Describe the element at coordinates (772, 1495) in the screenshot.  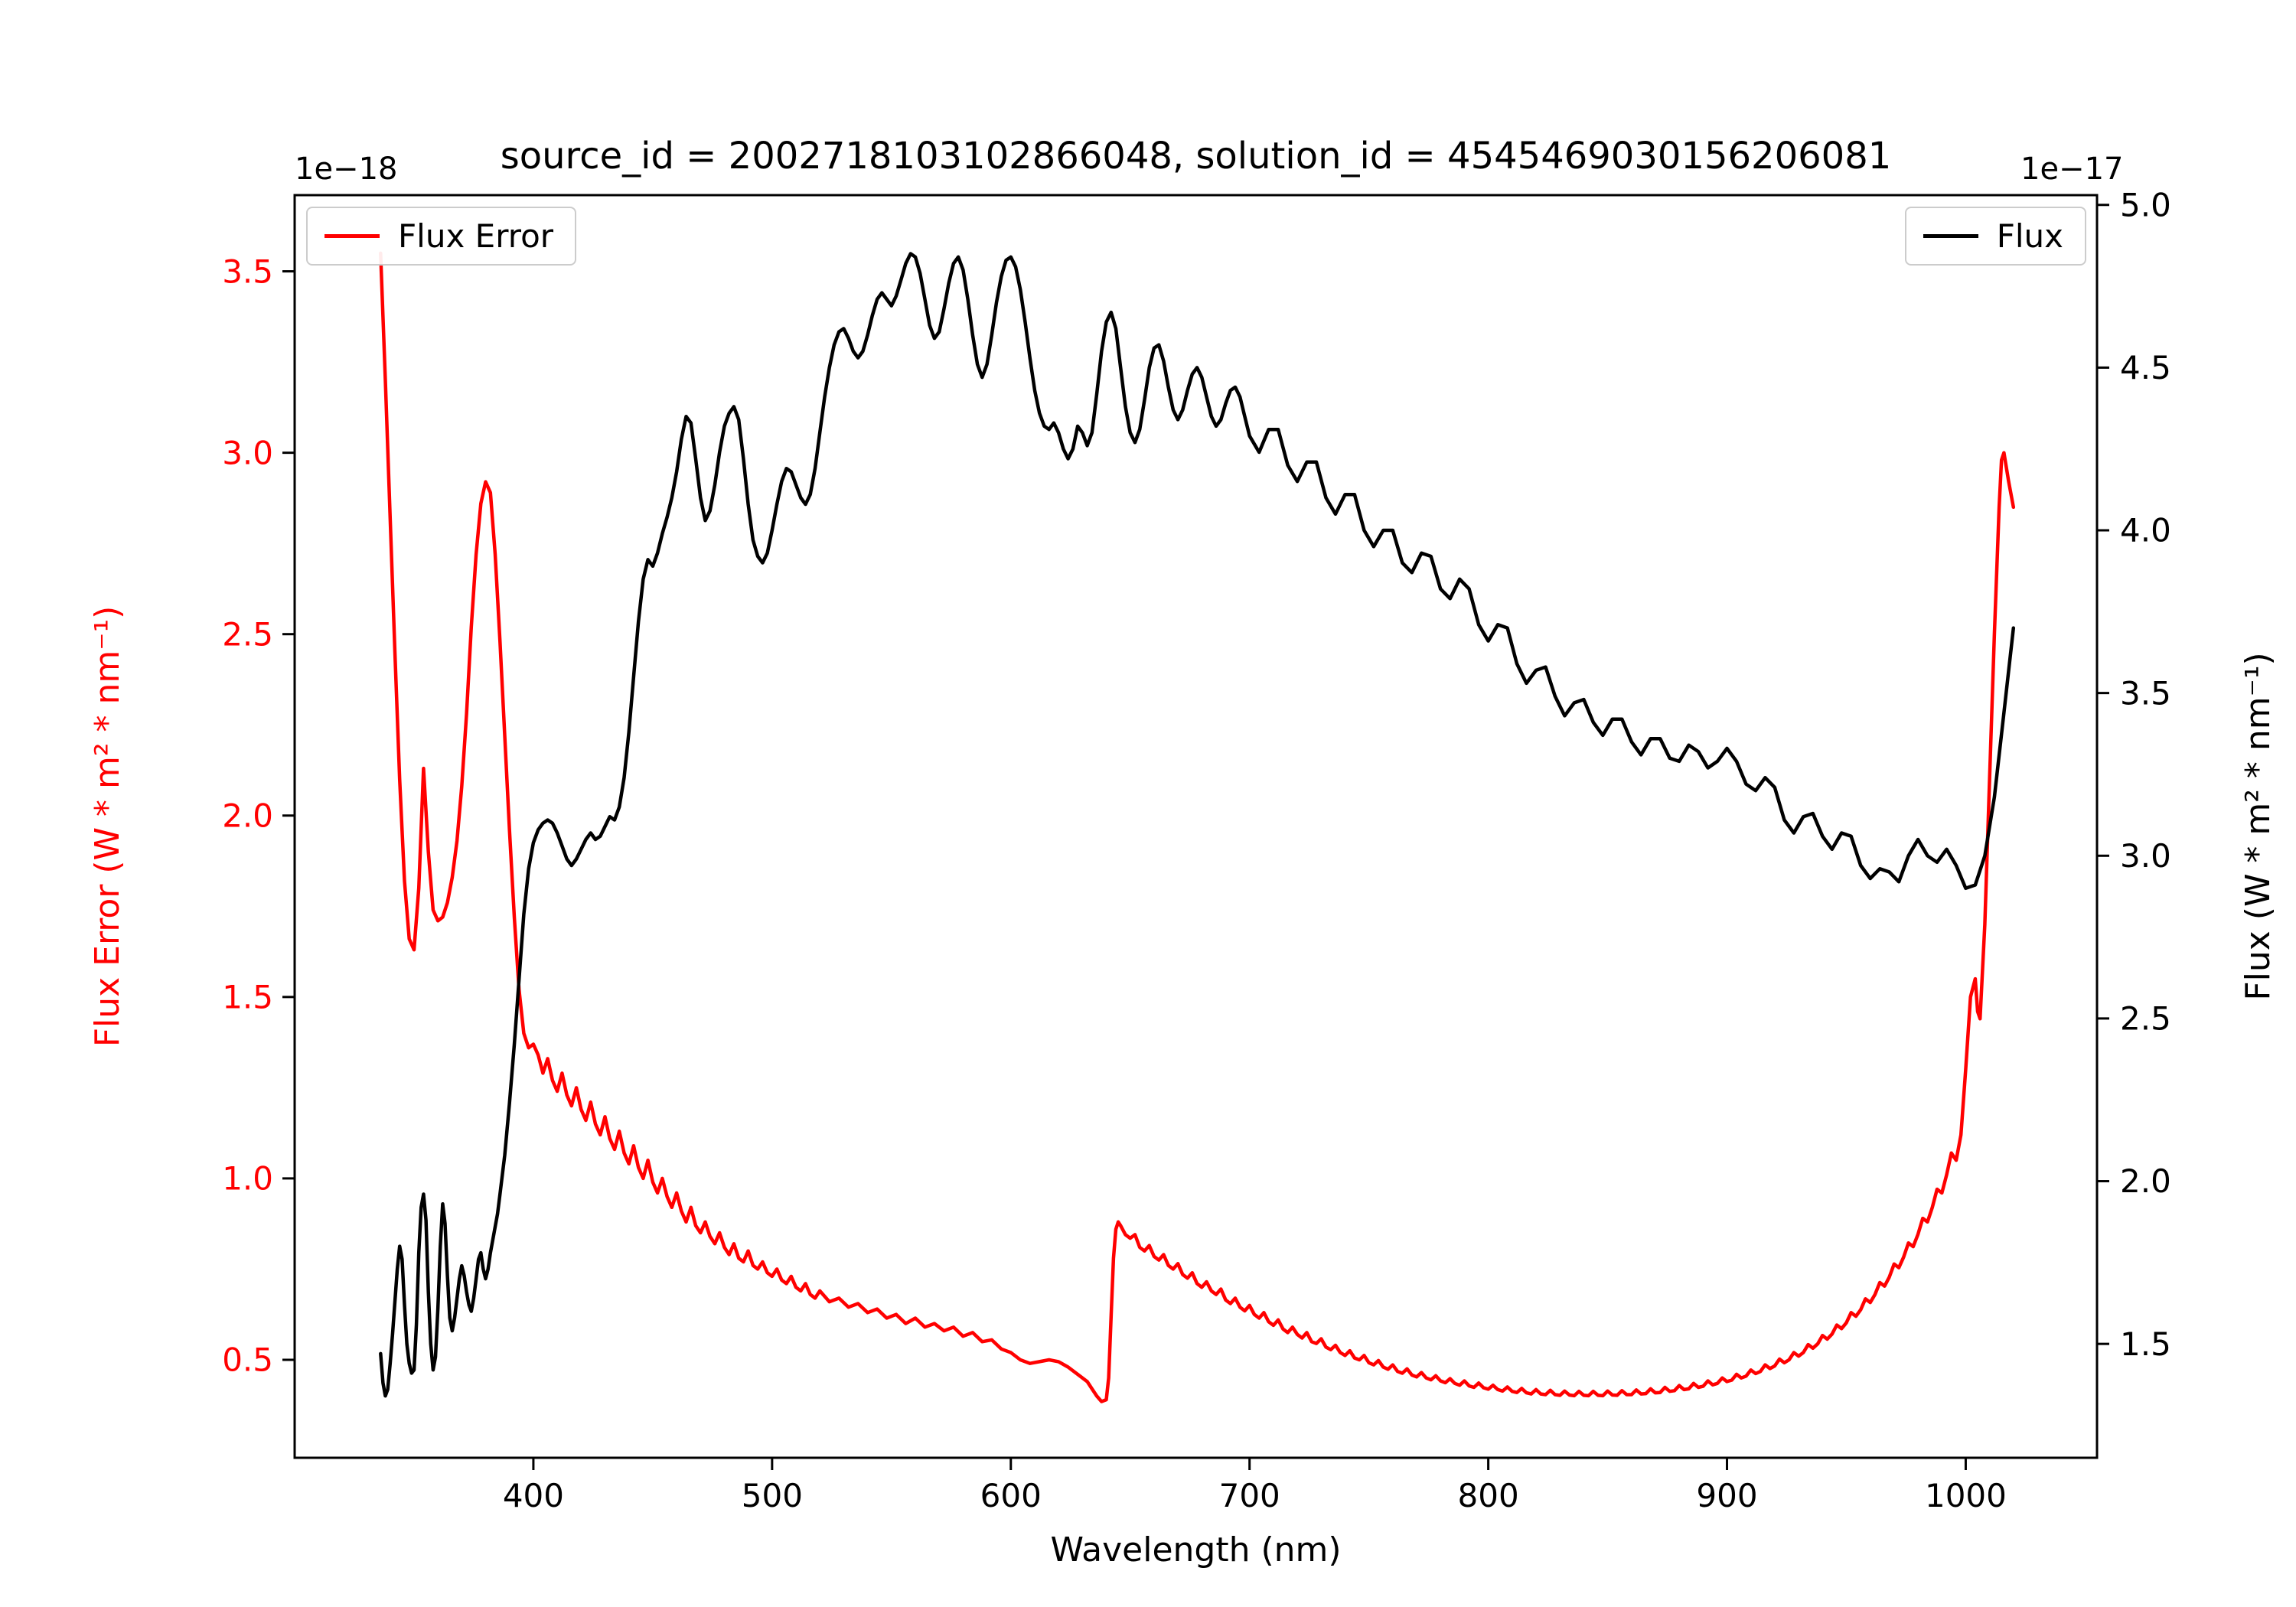
I see `x-tick-label: 500` at that location.